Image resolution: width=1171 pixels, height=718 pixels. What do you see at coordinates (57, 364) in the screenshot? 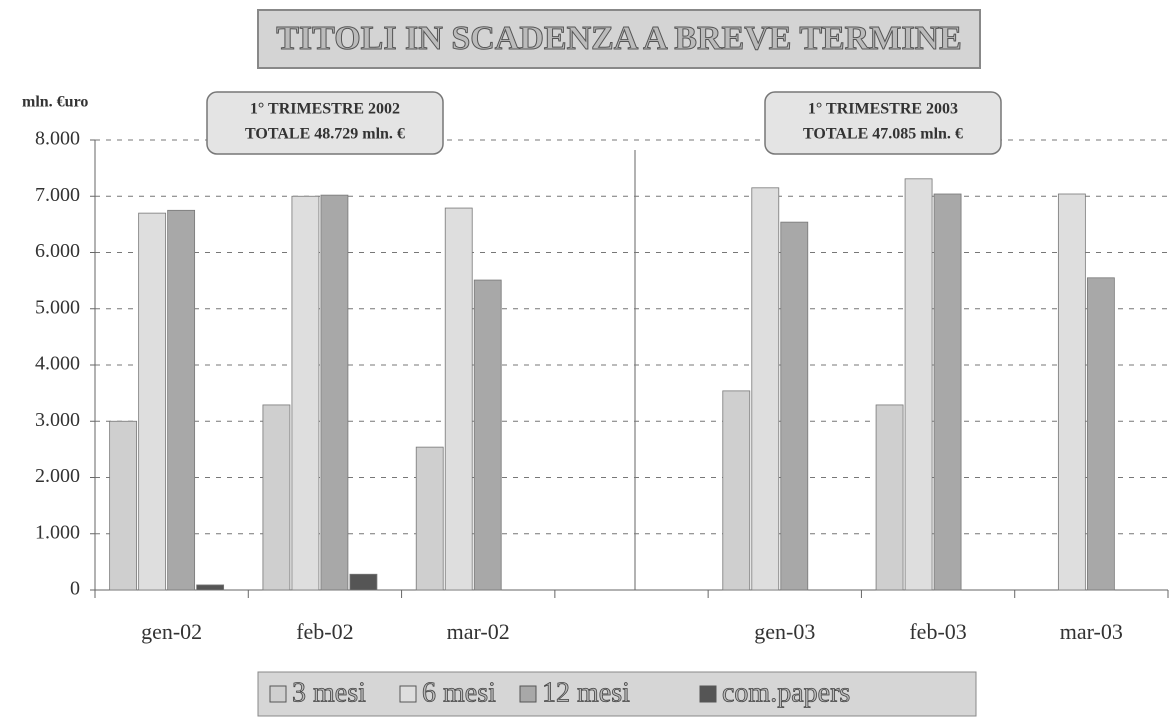
I see `y-tick-label: 4.000` at bounding box center [57, 364].